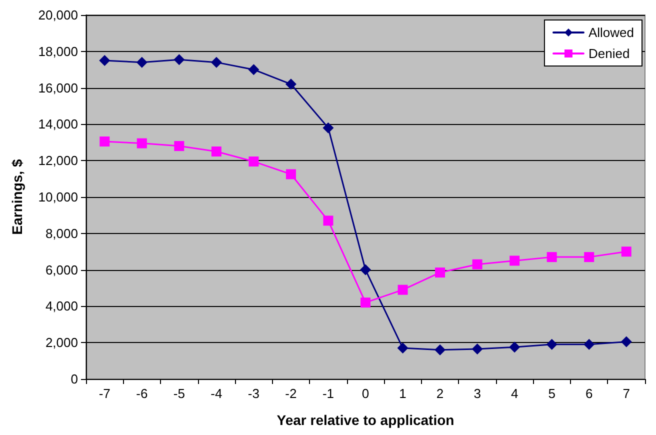  I want to click on y-tick-label: 16,000, so click(58, 88).